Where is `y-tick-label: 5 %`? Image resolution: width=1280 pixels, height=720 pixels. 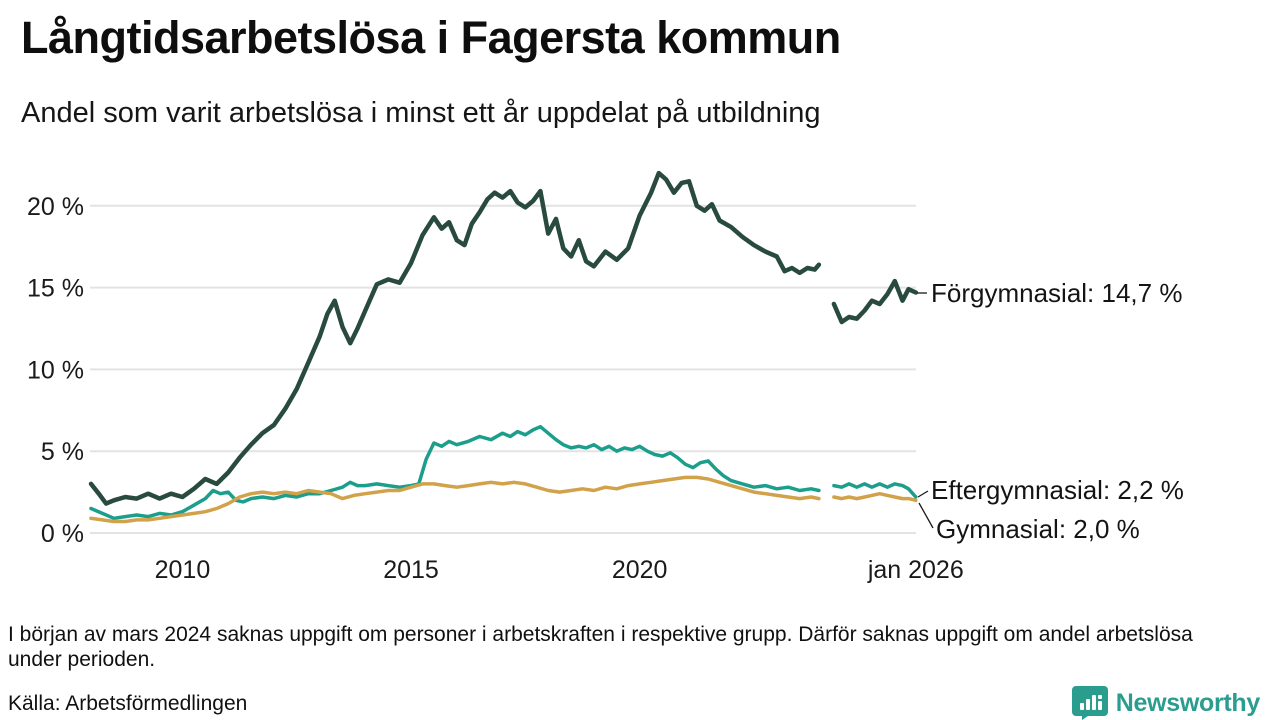 y-tick-label: 5 % is located at coordinates (62, 452).